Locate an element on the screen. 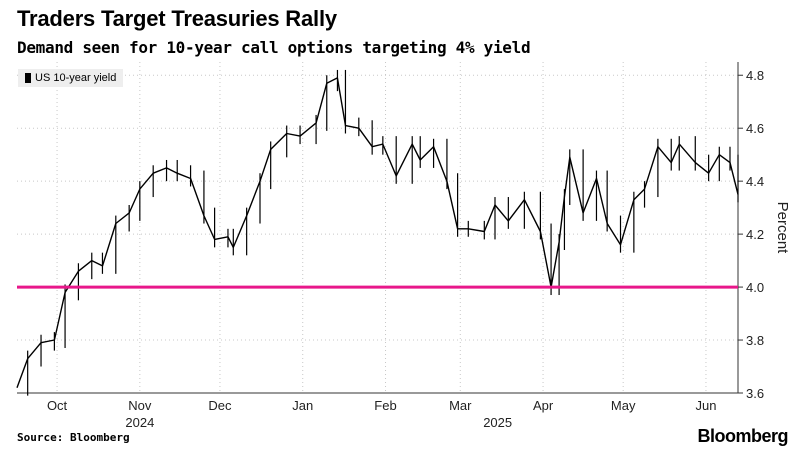 The image size is (802, 458). source-note: Source: Bloomberg is located at coordinates (73, 437).